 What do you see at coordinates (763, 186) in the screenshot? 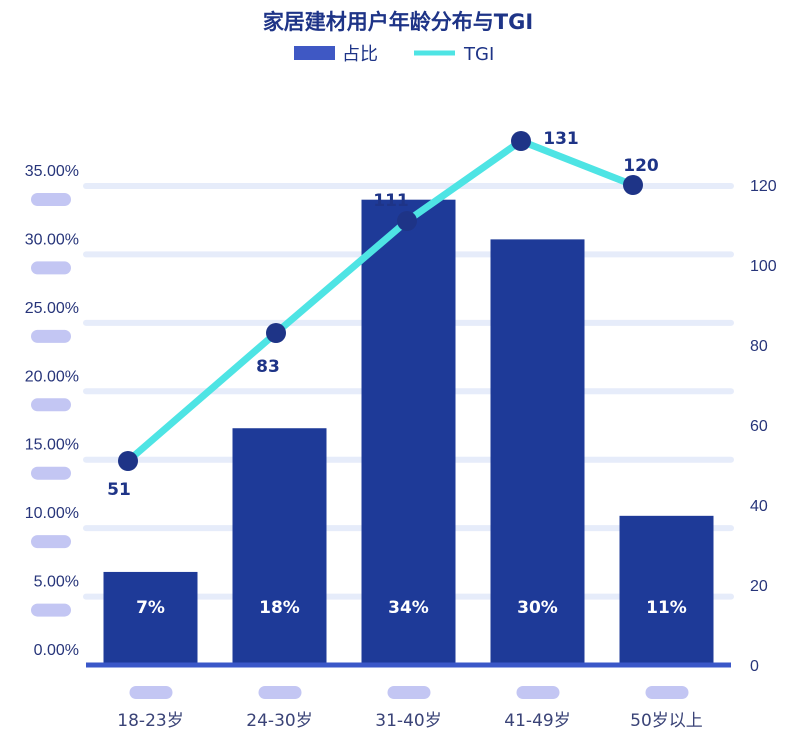
I see `right-tick-label: 120` at bounding box center [763, 186].